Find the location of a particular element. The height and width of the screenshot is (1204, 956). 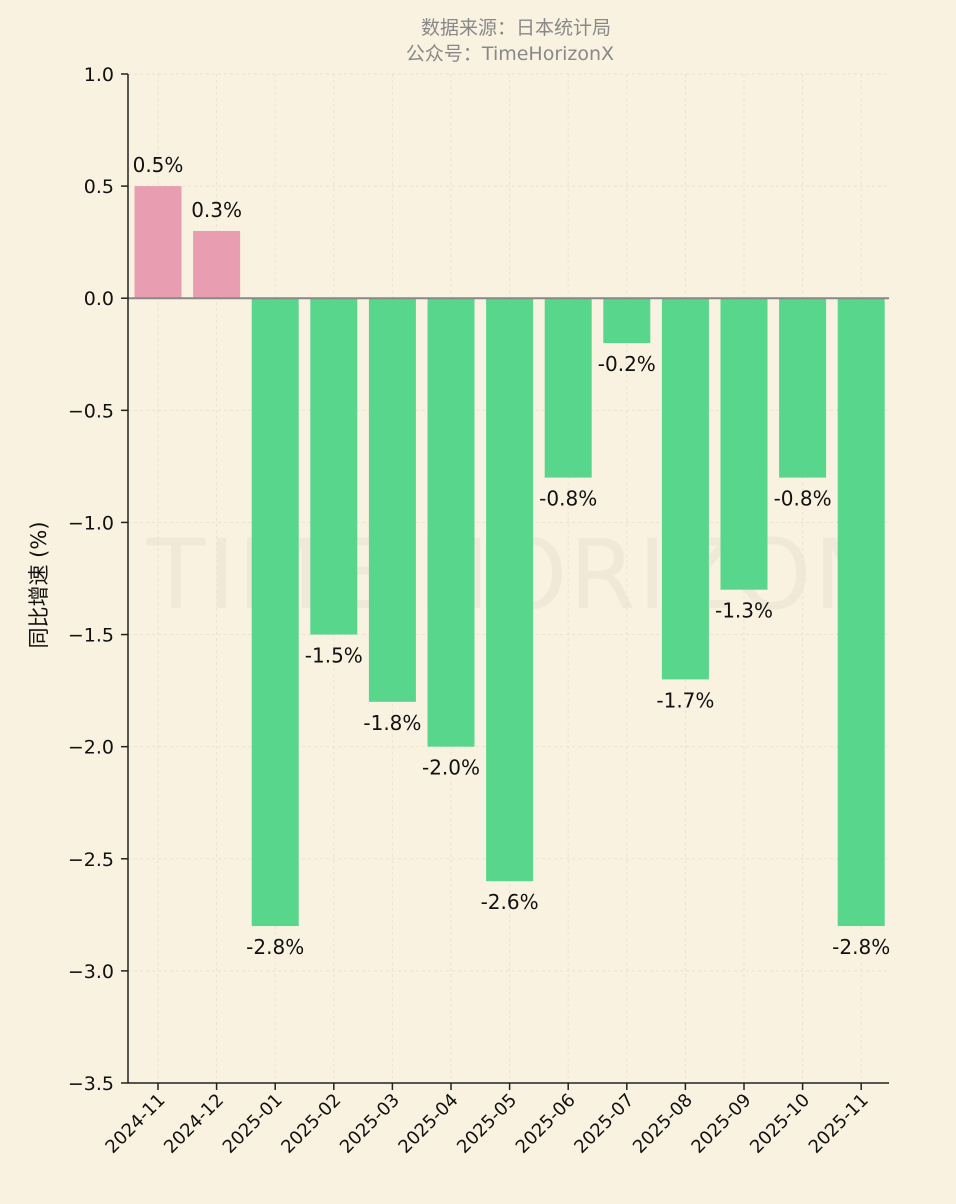

y-tick-label: 0.0 is located at coordinates (99, 299).